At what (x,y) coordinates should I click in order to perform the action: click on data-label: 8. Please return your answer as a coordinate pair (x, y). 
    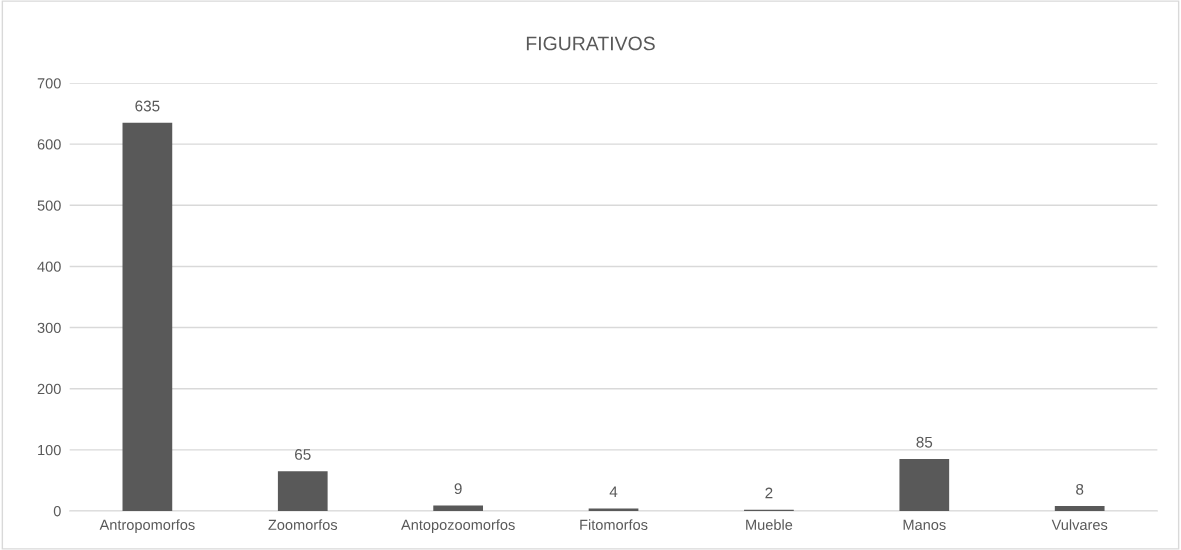
    Looking at the image, I should click on (1080, 489).